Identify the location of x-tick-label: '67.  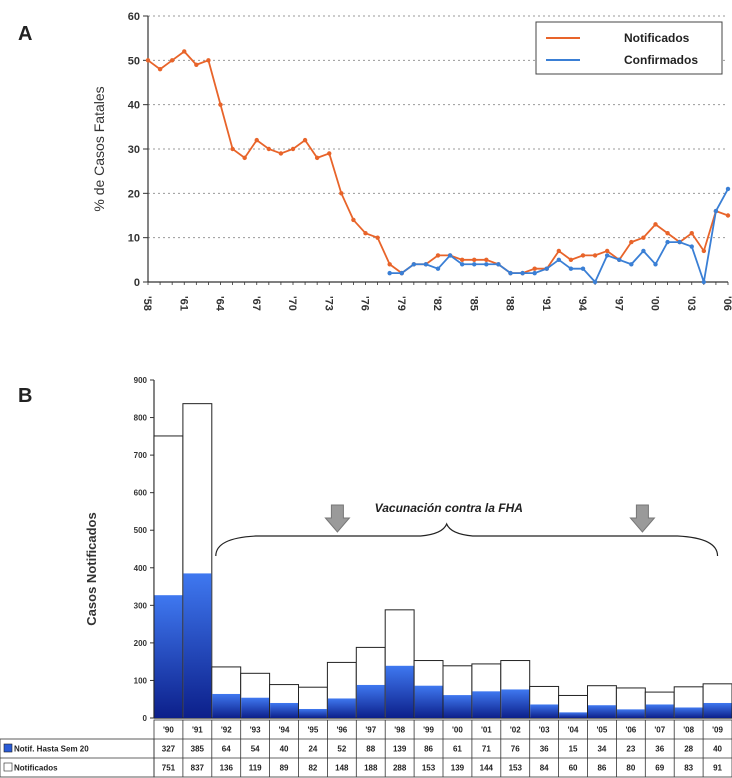
(256, 303).